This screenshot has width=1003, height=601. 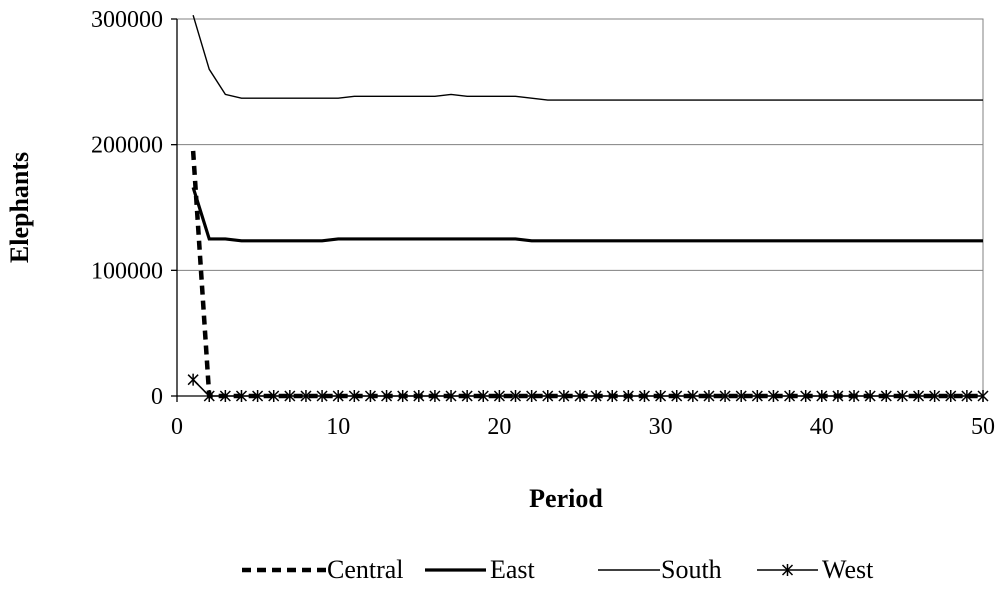 I want to click on x-tick-label-10: 10, so click(x=338, y=427).